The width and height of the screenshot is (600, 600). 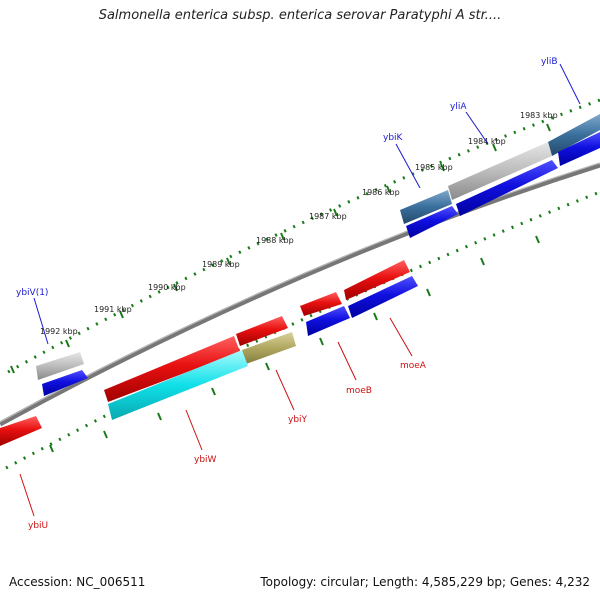 I want to click on label-ybiY: ybiY, so click(x=298, y=420).